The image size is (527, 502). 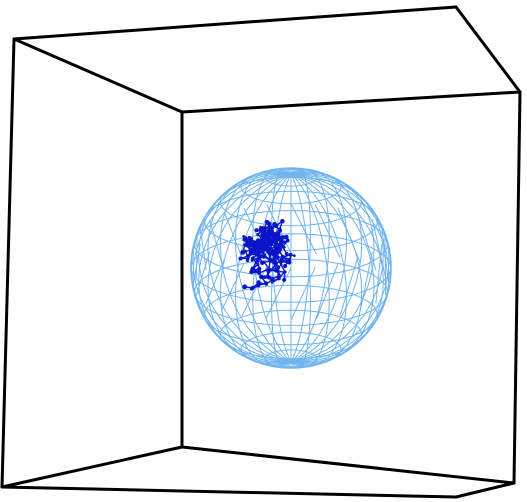 I want to click on box-edge-front-bottom, so click(x=229, y=492).